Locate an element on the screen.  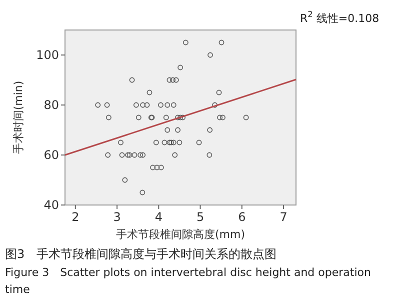
caption: Figure 3 Scatter plots on intervertebral disc height and operation time is located at coordinates (188, 281).